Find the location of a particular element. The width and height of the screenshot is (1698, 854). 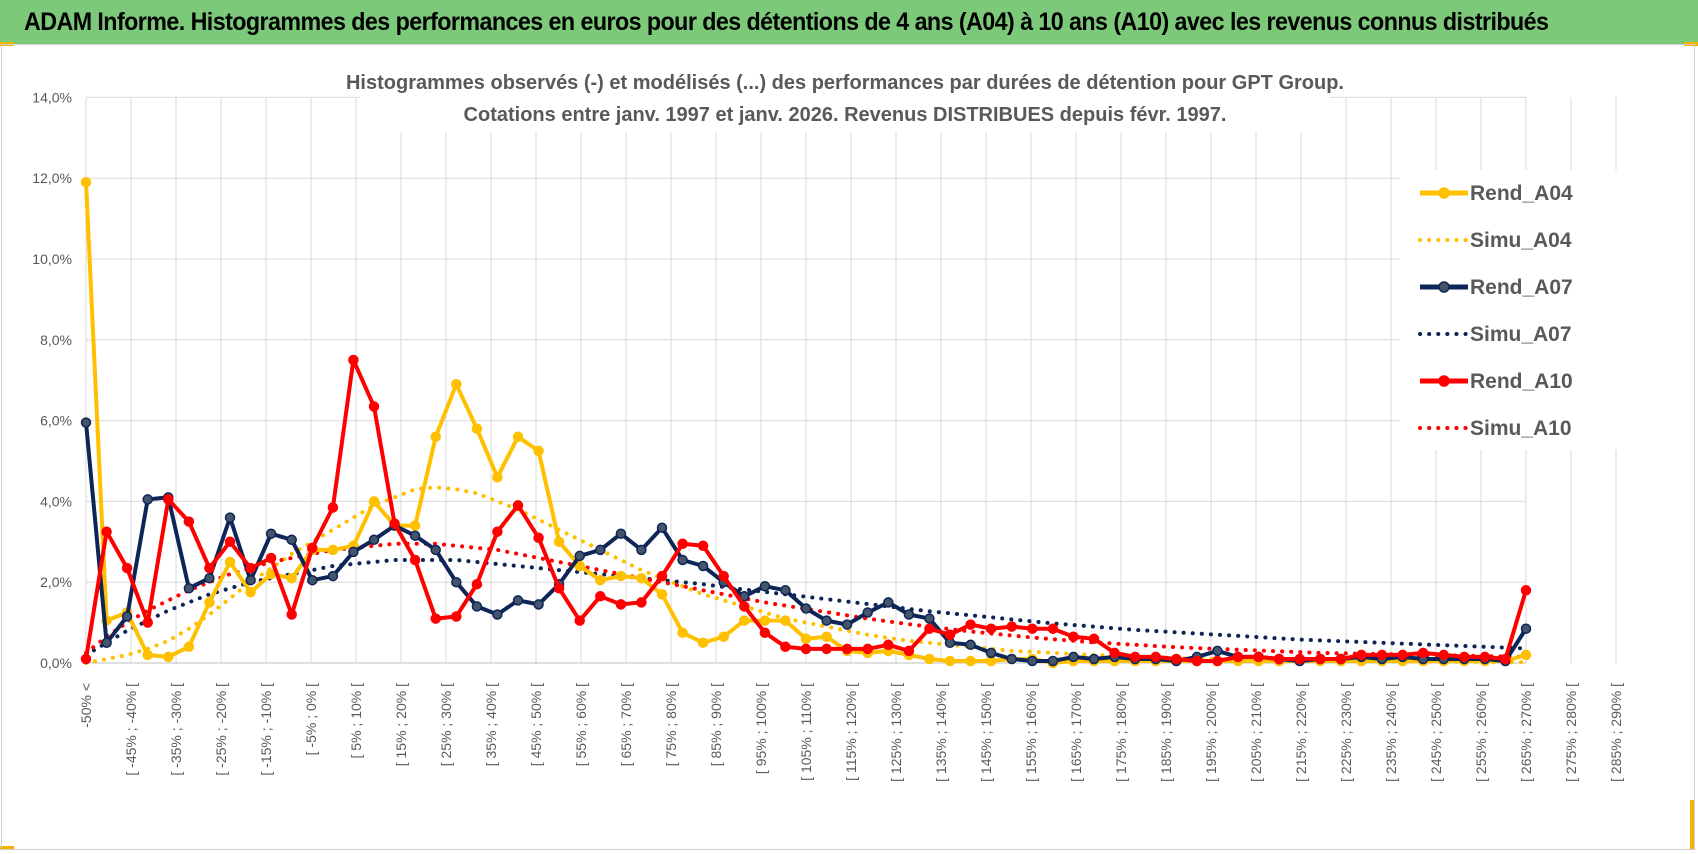

legend-item-Rend_A04: Rend_A04 is located at coordinates (1496, 193).